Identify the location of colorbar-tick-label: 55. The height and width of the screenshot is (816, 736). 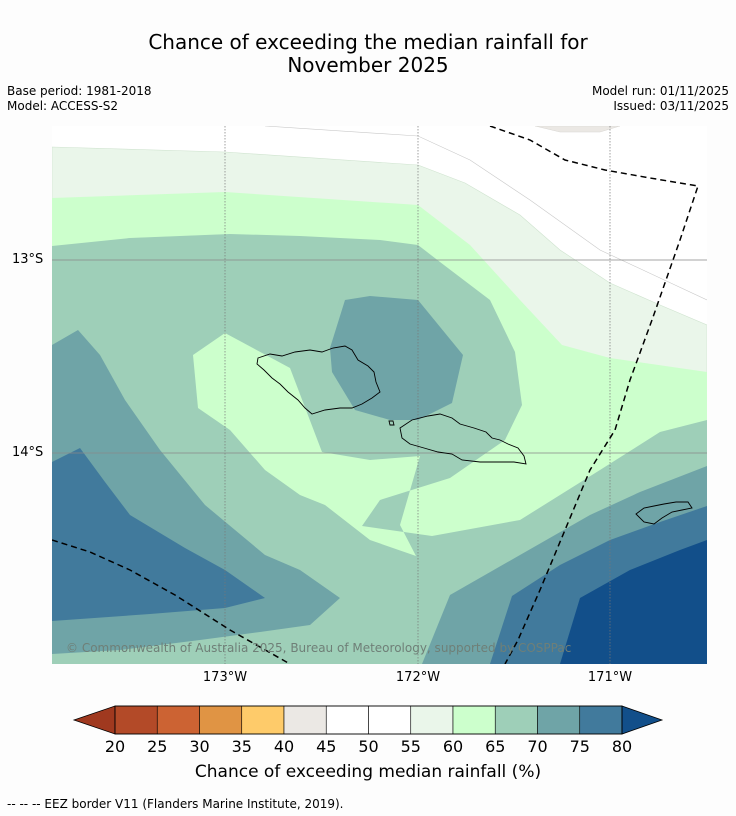
(410, 746).